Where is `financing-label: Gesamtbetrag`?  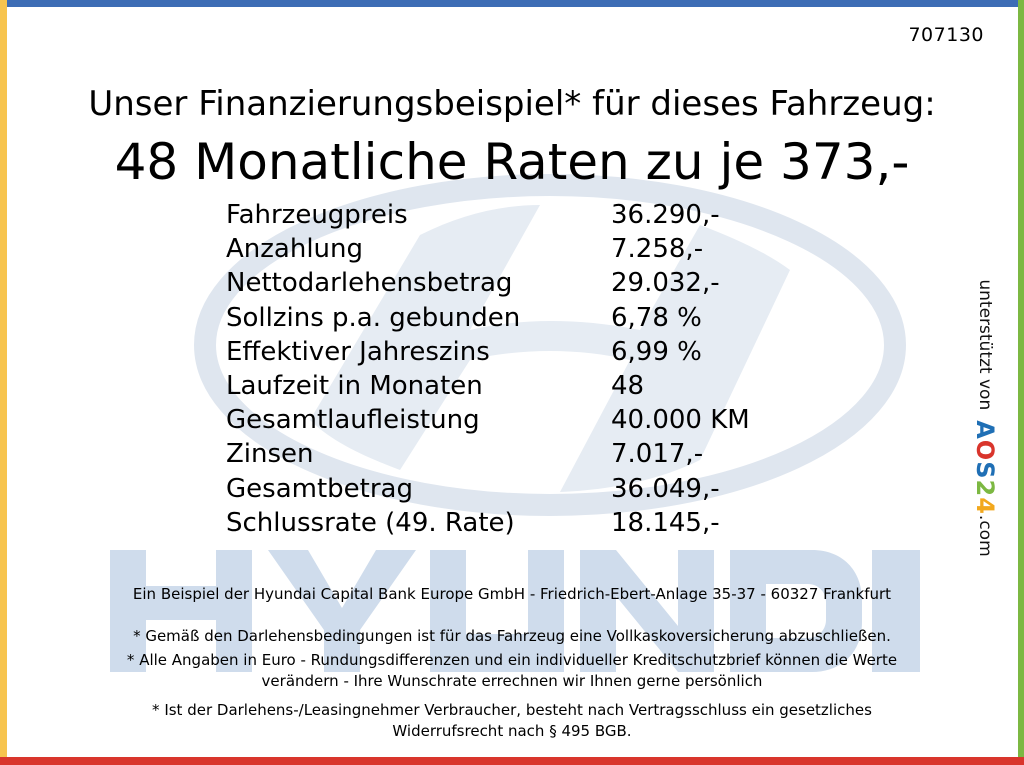
financing-label: Gesamtbetrag is located at coordinates (319, 488).